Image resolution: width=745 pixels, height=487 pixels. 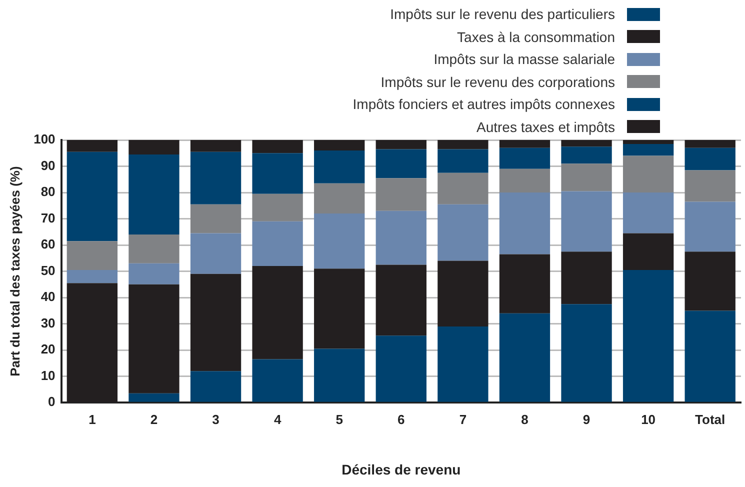 I want to click on x-tick-label: 3, so click(x=216, y=419).